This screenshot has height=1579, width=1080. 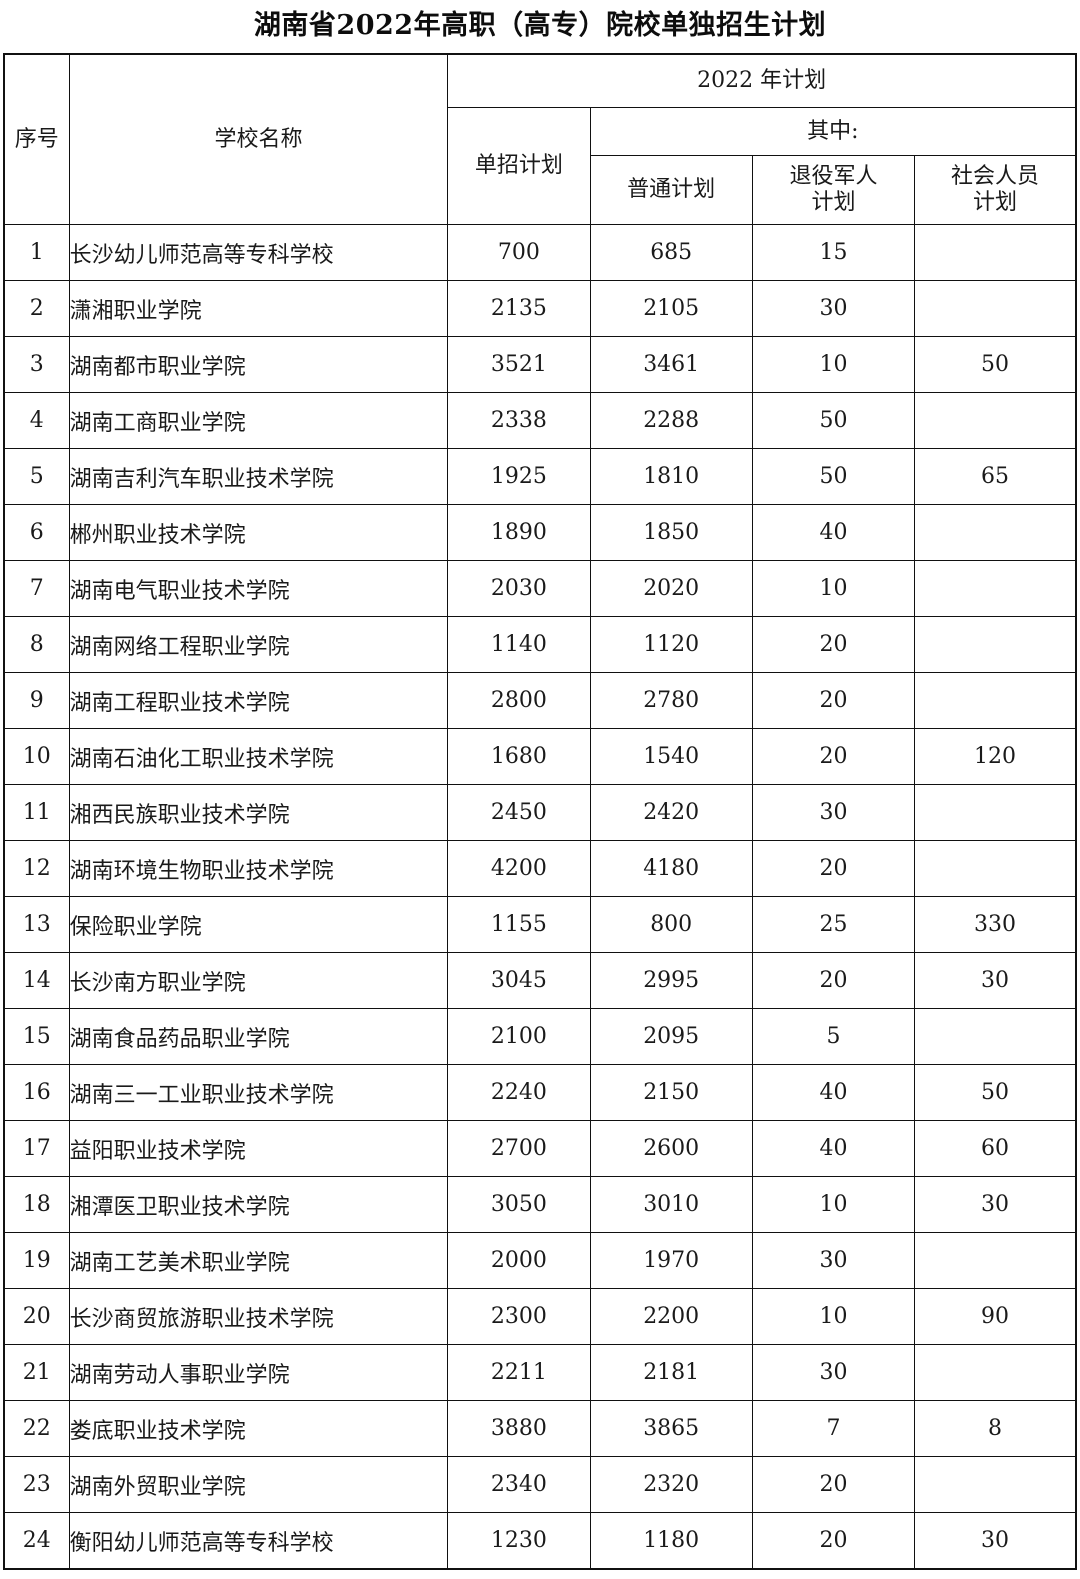 I want to click on cell-social-plan: 330, so click(x=995, y=924).